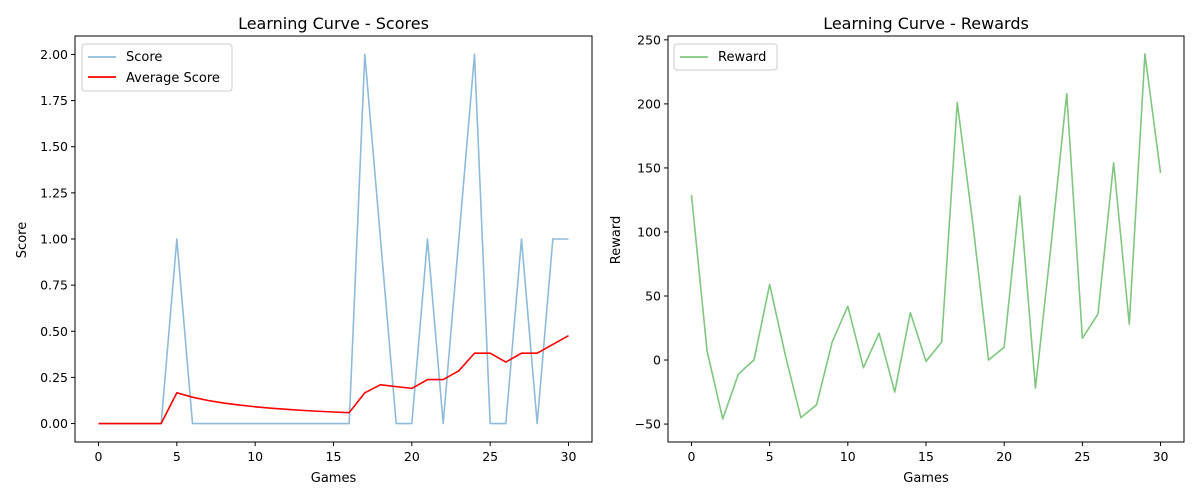  What do you see at coordinates (54, 377) in the screenshot?
I see `y-tick-label: 0.25` at bounding box center [54, 377].